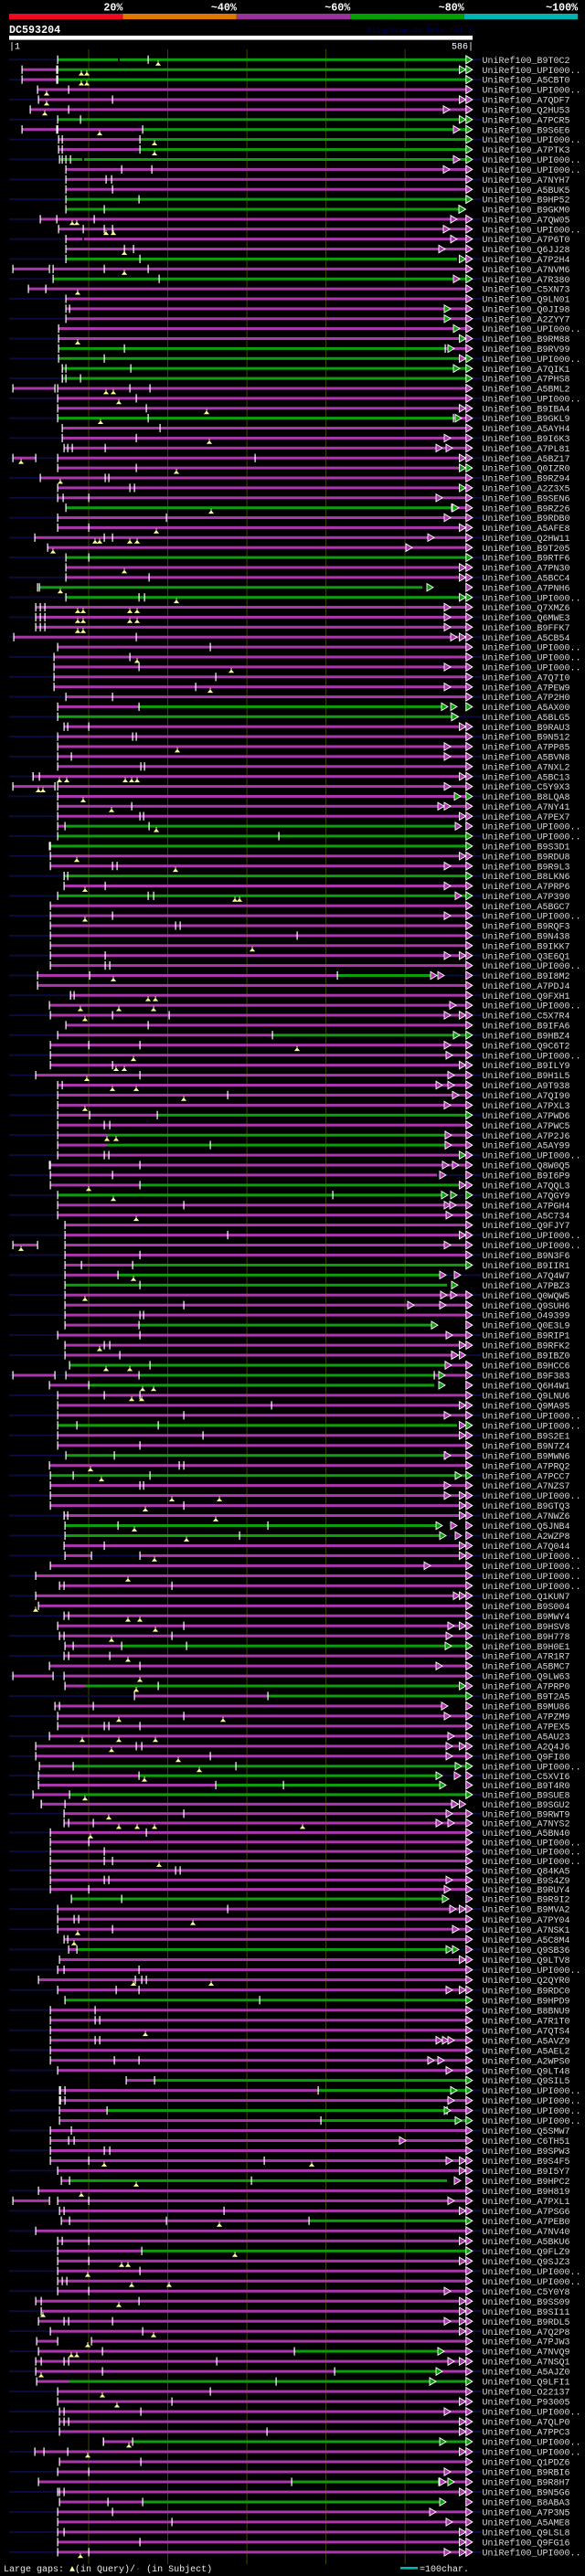 The width and height of the screenshot is (585, 2576). I want to click on svg-text: UniRef100_B9RDU8, so click(527, 857).